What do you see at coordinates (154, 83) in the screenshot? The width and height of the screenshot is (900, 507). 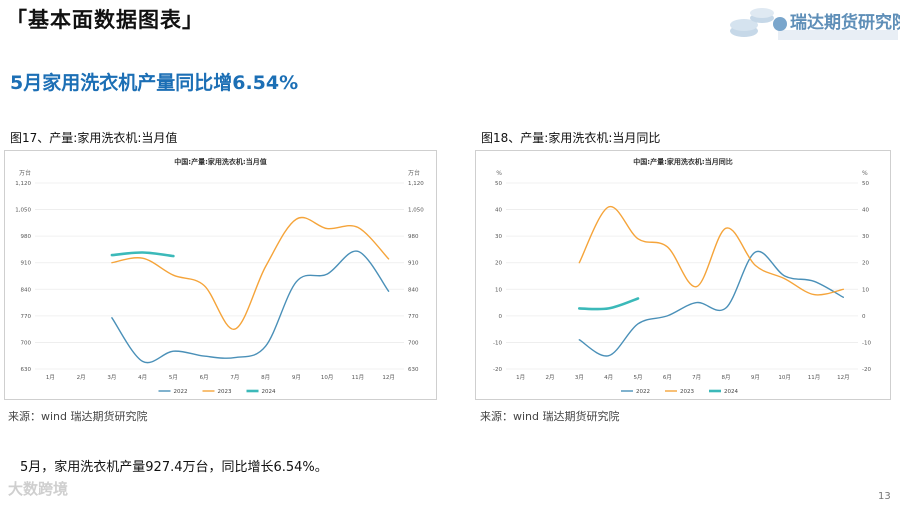 I see `headline: 5月家用洗衣机产量同比增6.54%` at bounding box center [154, 83].